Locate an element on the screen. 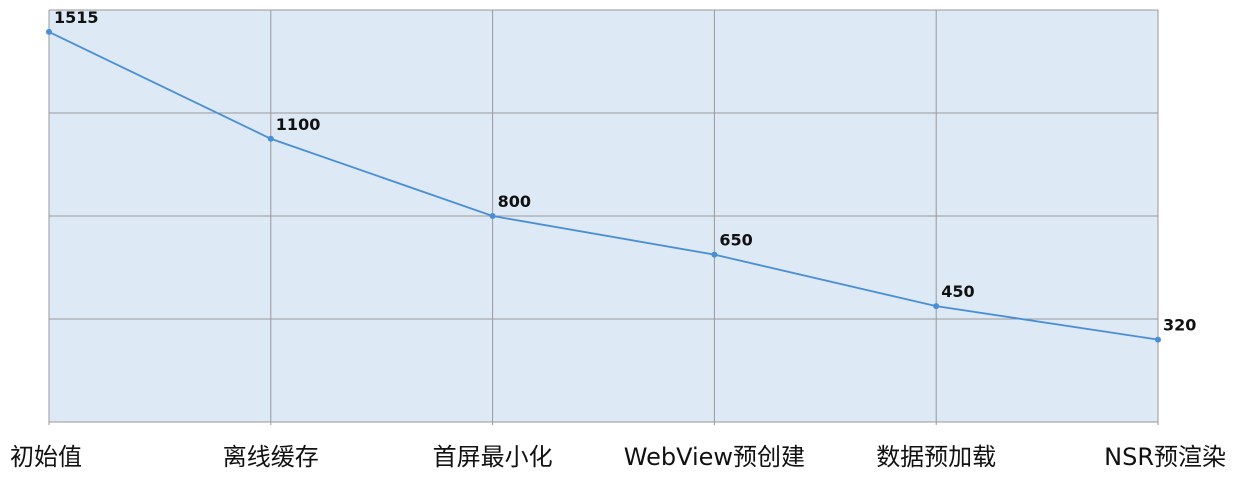  category-labels: 初始值 离线缓存 首屏最小化 WebView预创建 数据预加载 NSR预渲染 is located at coordinates (618, 457).